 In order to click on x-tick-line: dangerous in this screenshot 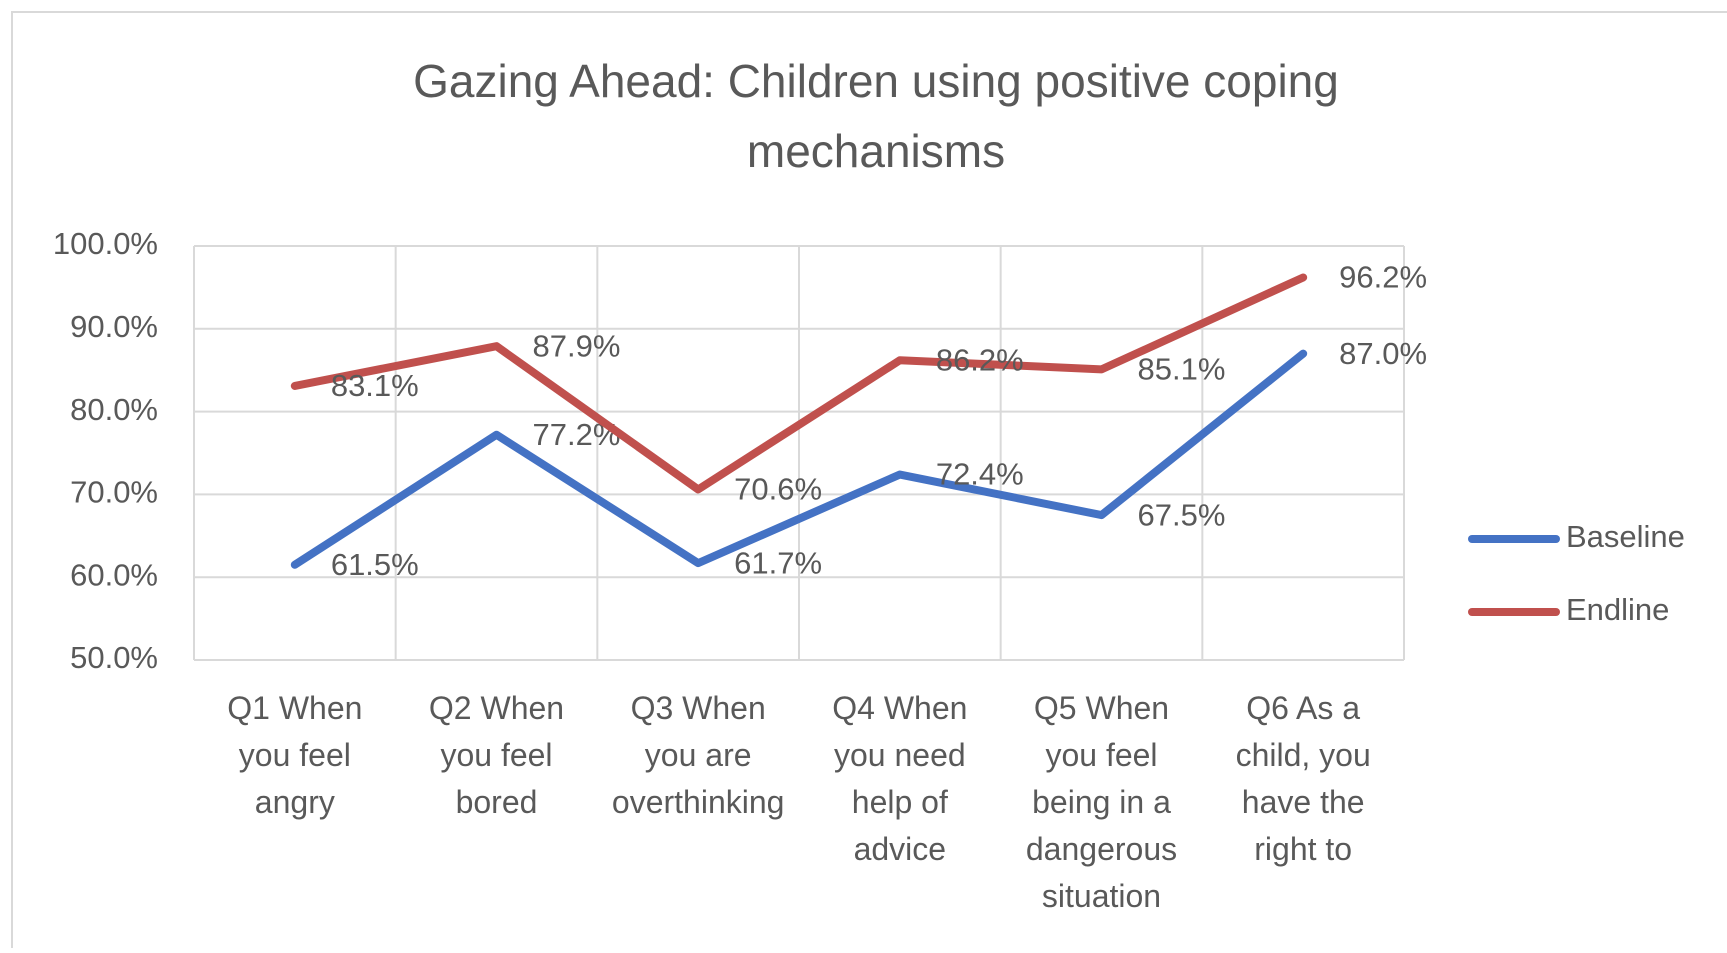, I will do `click(1101, 849)`.